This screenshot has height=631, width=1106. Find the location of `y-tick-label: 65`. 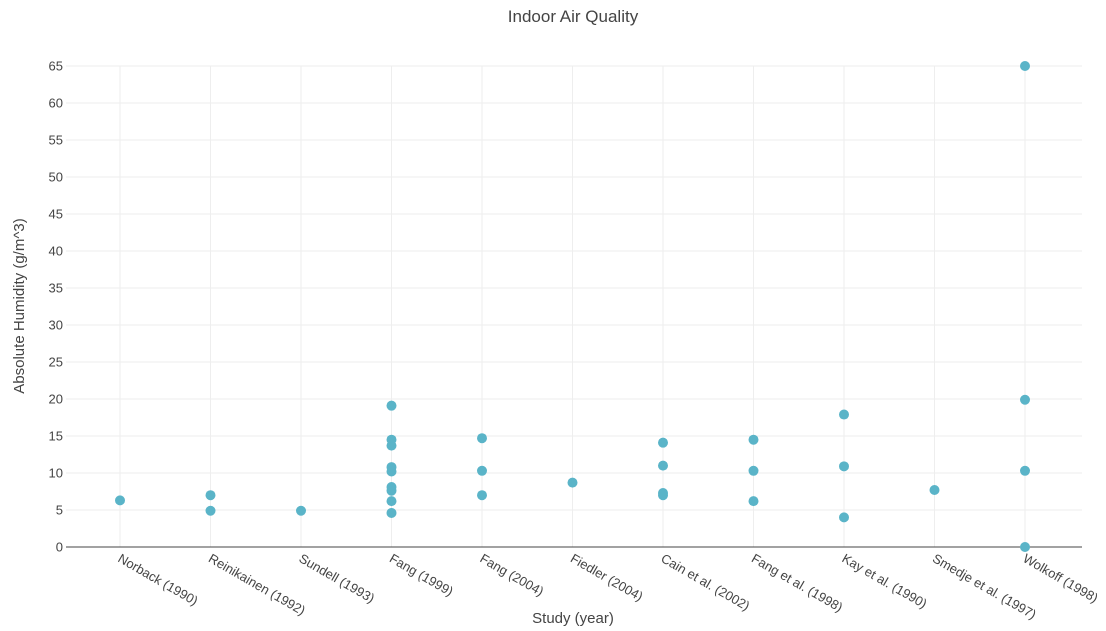

y-tick-label: 65 is located at coordinates (56, 66).